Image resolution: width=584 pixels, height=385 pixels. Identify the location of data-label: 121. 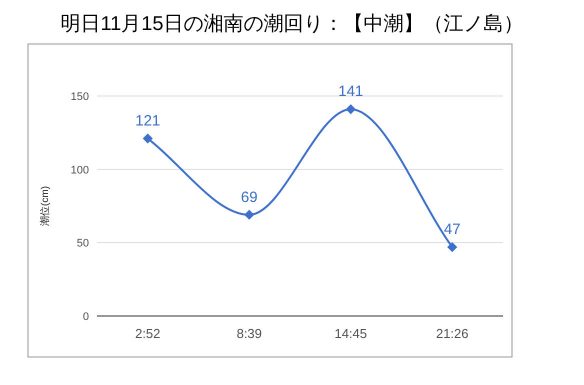
(147, 121).